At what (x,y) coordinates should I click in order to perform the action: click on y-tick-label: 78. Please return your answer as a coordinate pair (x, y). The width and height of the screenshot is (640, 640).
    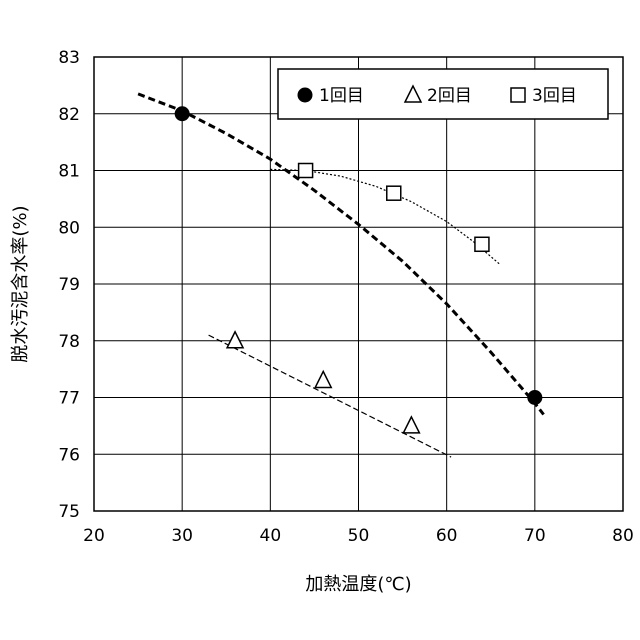
    Looking at the image, I should click on (69, 342).